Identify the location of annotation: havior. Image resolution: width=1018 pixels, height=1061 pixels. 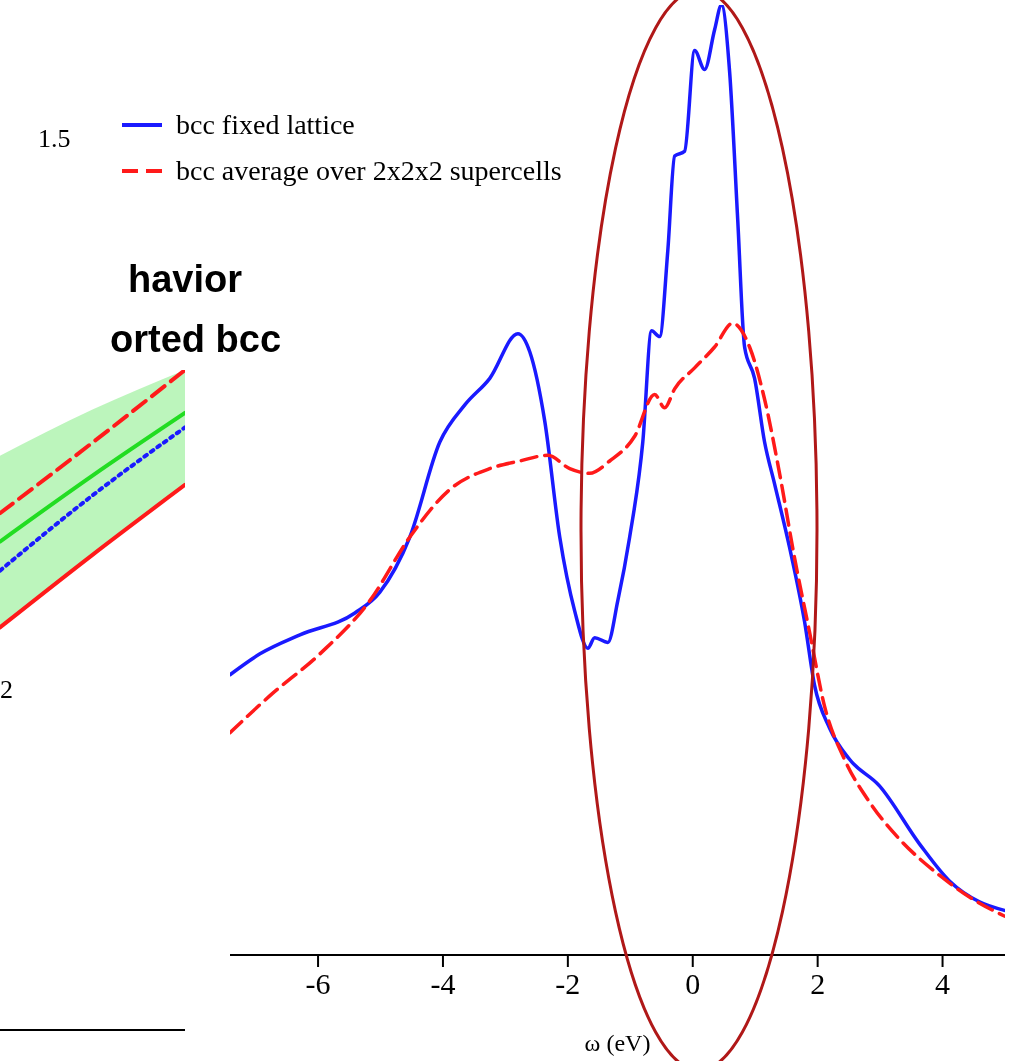
(185, 279).